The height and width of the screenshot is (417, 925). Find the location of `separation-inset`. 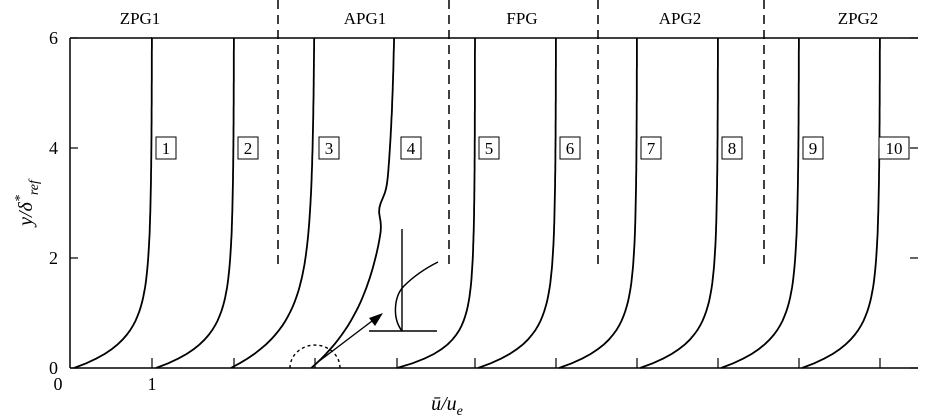

separation-inset is located at coordinates (364, 299).